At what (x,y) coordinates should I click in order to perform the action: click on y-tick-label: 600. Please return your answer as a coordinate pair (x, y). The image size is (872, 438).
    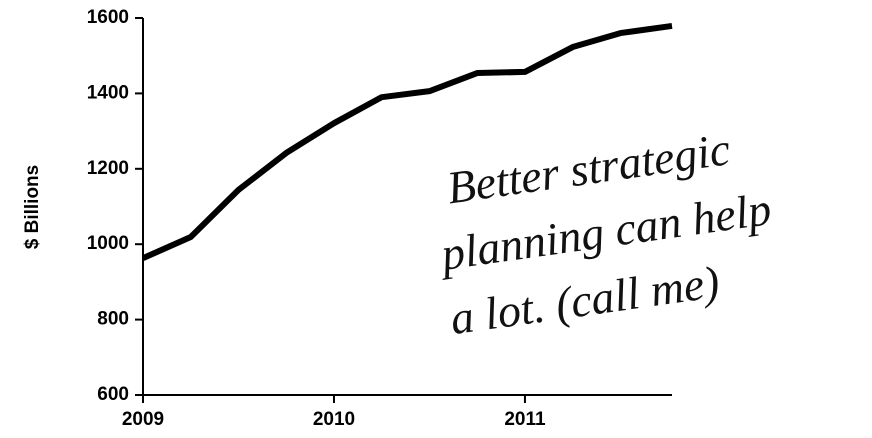
    Looking at the image, I should click on (113, 394).